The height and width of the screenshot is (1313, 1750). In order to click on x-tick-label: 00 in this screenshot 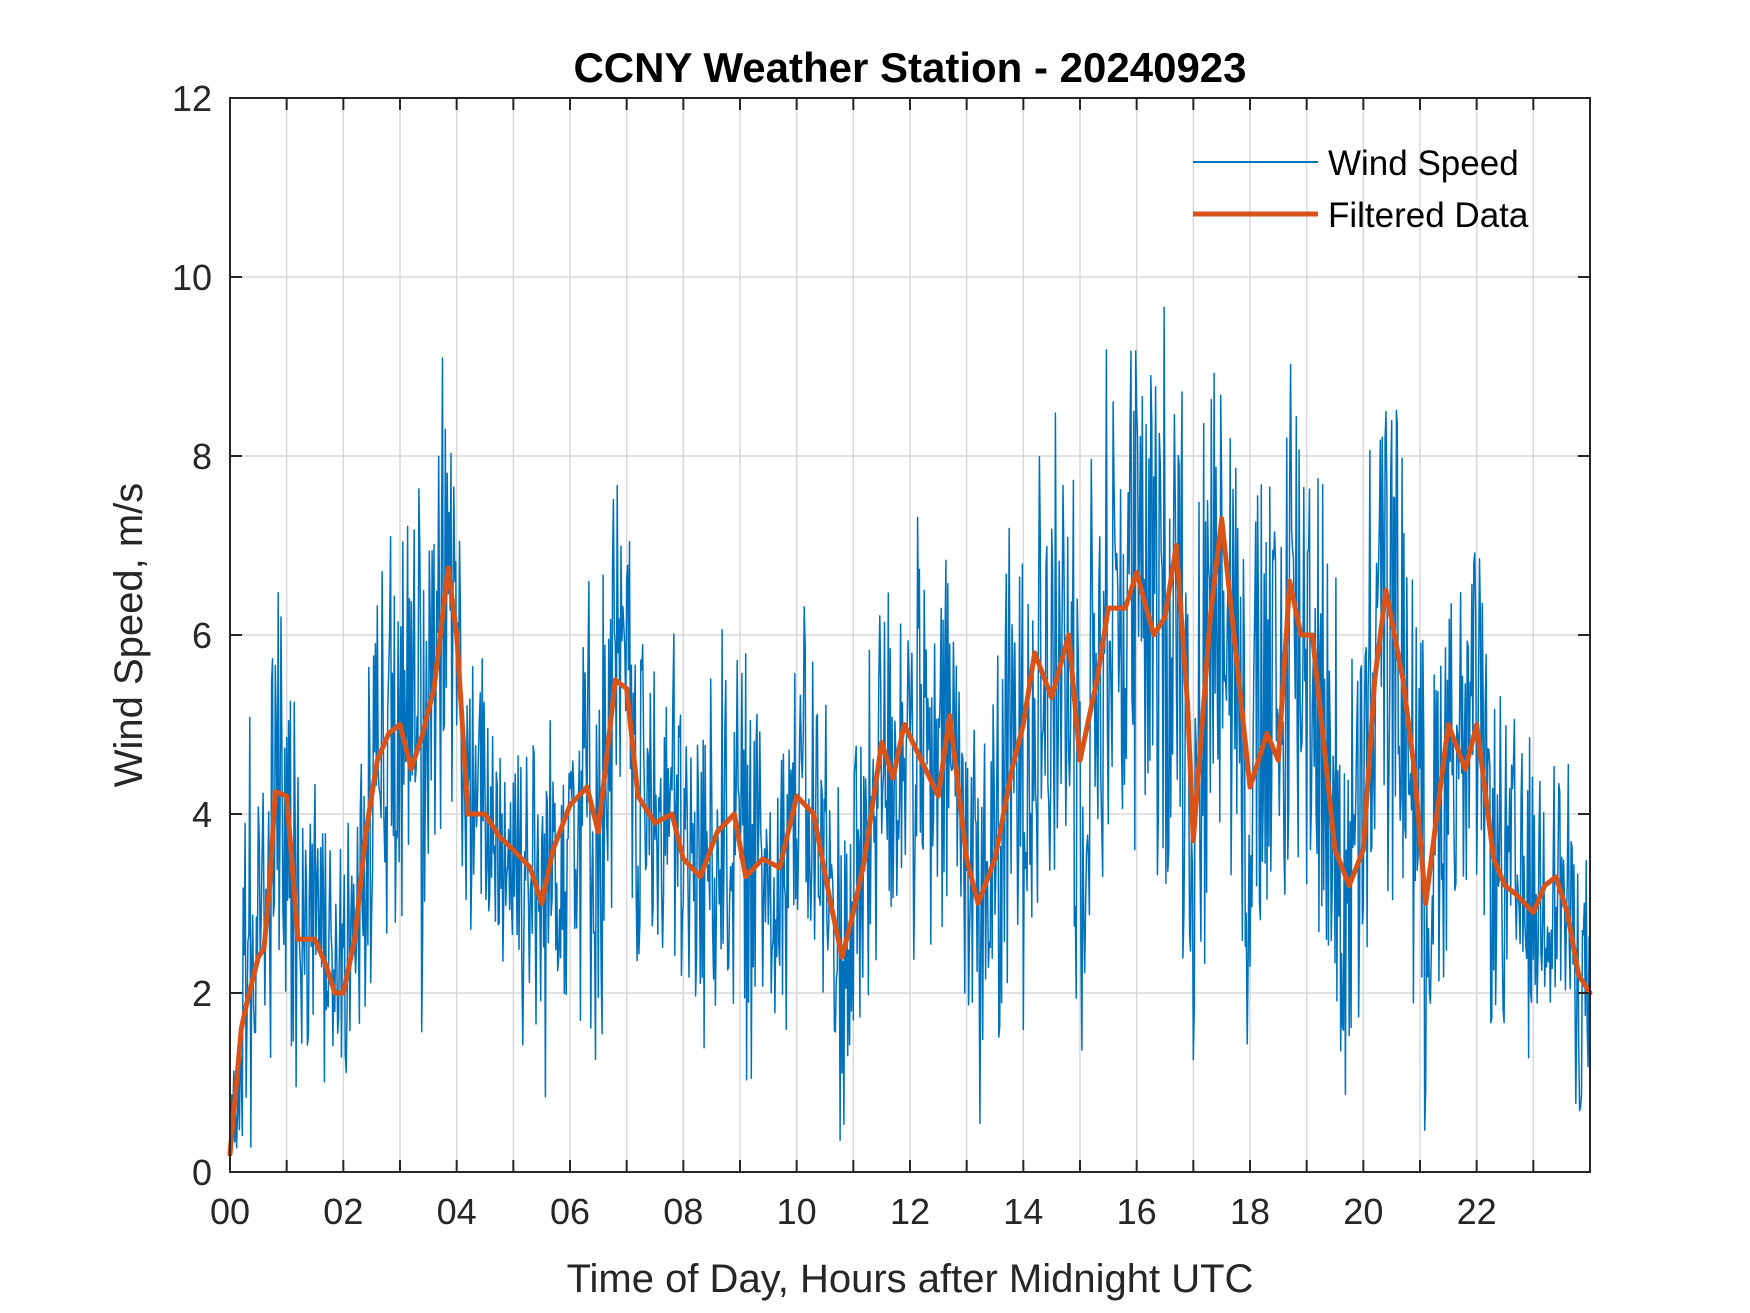, I will do `click(230, 1211)`.